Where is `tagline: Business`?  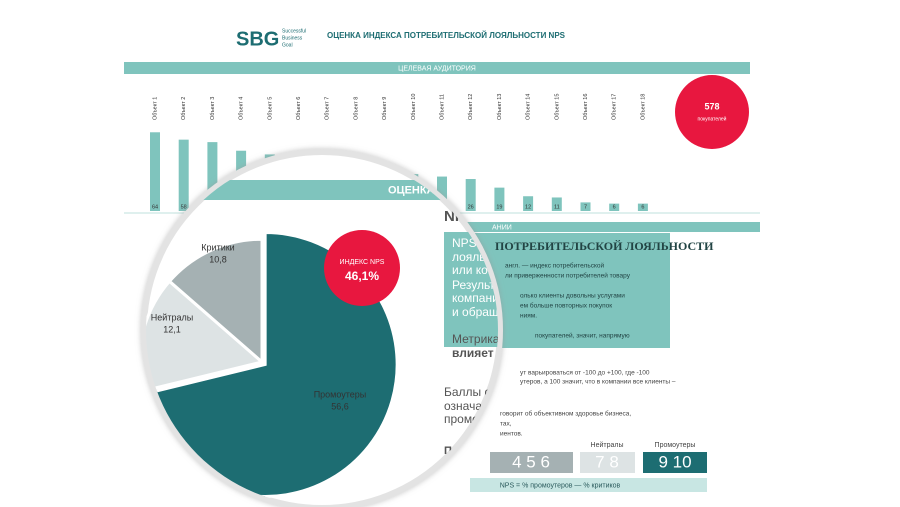
tagline: Business is located at coordinates (292, 38).